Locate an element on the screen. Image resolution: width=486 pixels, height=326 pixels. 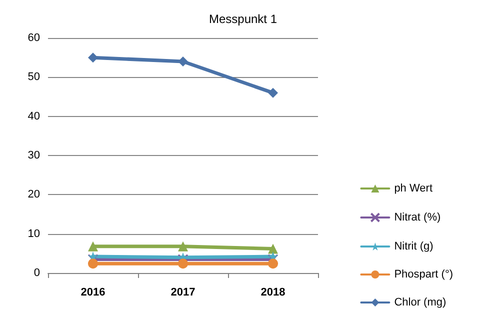
x-tick-label: 2017 is located at coordinates (183, 292).